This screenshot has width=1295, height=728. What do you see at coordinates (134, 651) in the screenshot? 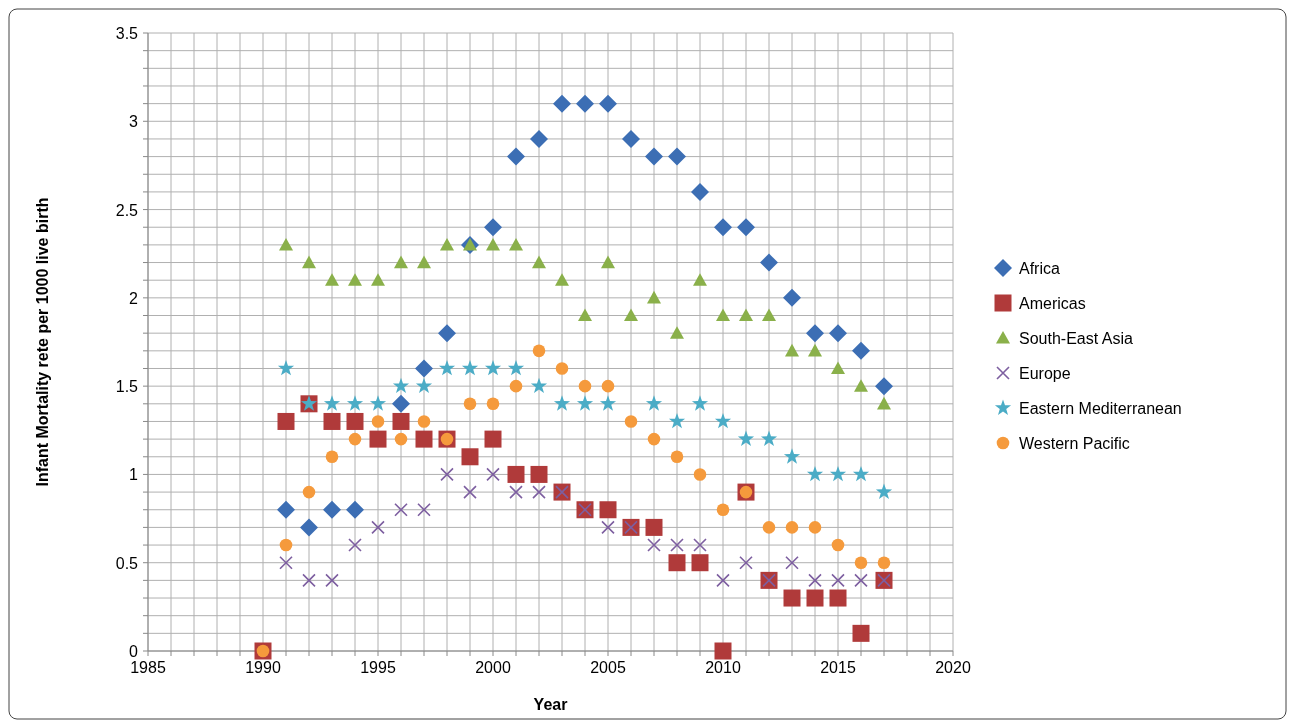
I see `y-tick-label: 0` at bounding box center [134, 651].